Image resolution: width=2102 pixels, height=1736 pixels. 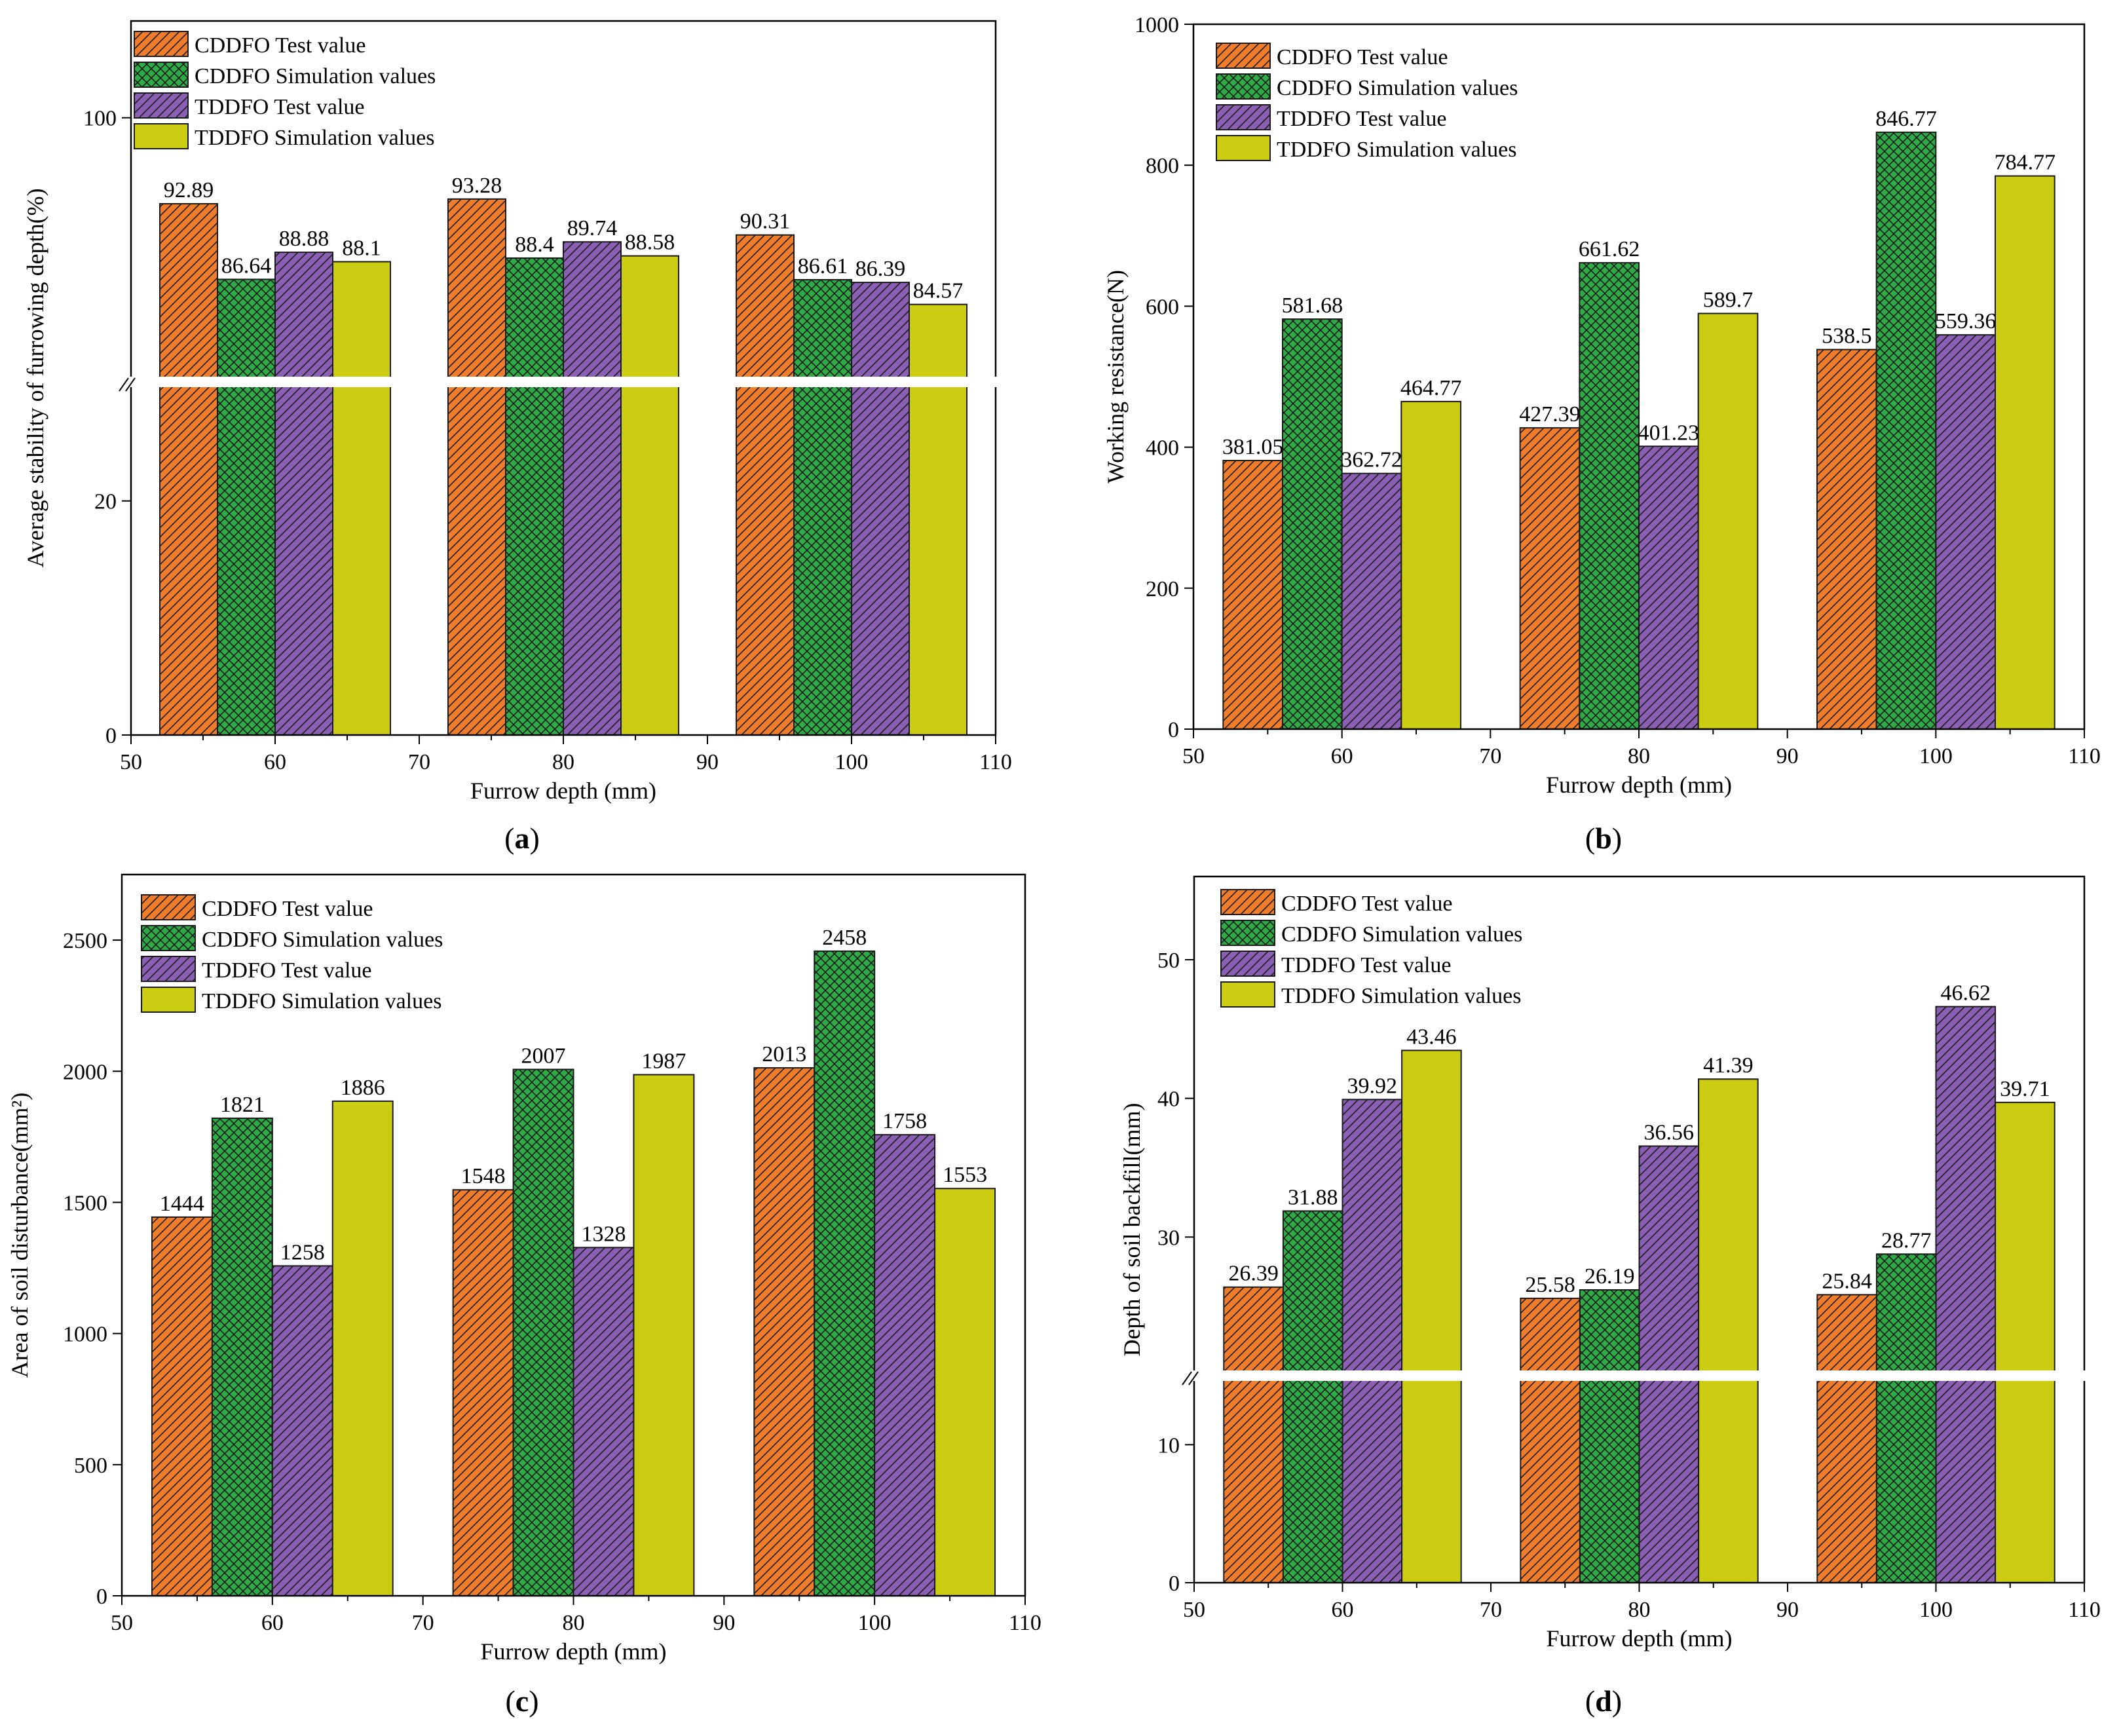 What do you see at coordinates (1401, 934) in the screenshot?
I see `legend-label-d-1: CDDFO Simulation values` at bounding box center [1401, 934].